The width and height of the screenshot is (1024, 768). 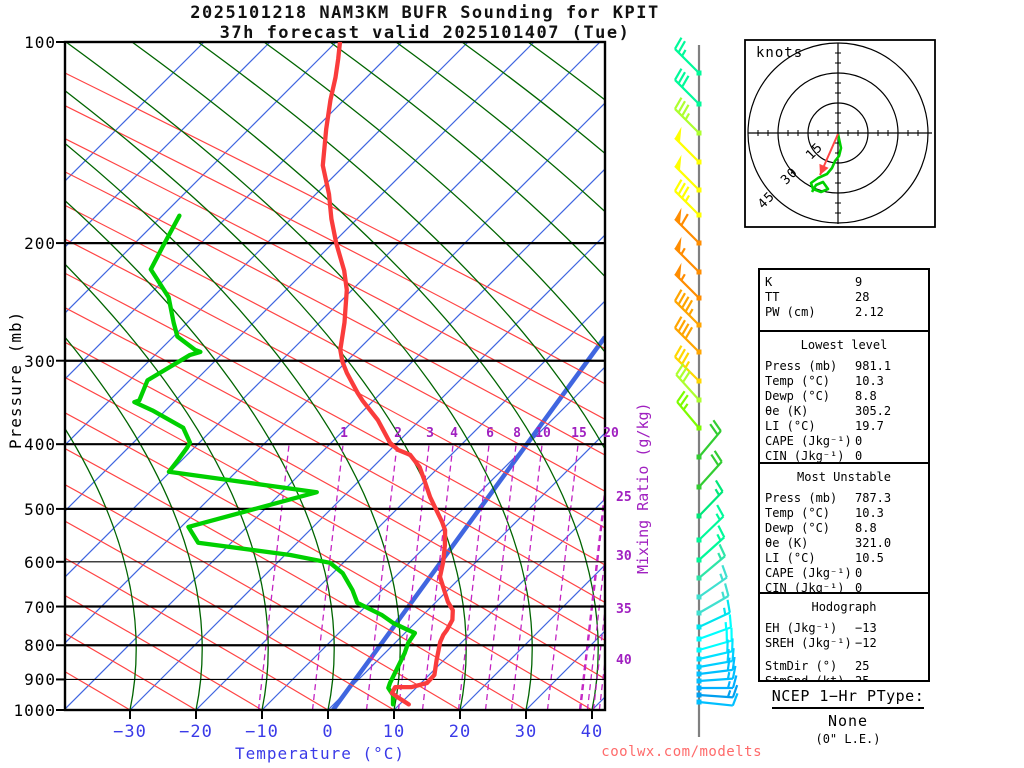 I want to click on table-section-header: Lowest level, so click(x=844, y=345).